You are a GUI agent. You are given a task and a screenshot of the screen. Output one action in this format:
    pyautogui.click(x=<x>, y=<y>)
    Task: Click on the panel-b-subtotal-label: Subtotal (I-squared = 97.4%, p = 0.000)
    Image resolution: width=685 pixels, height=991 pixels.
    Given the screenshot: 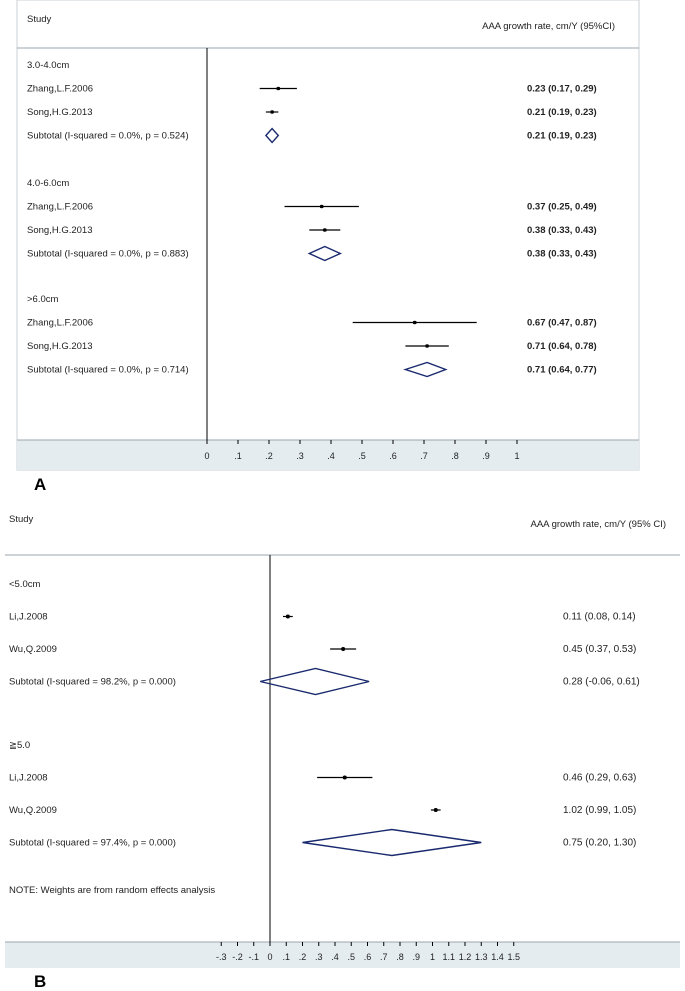 What is the action you would take?
    pyautogui.click(x=92, y=843)
    